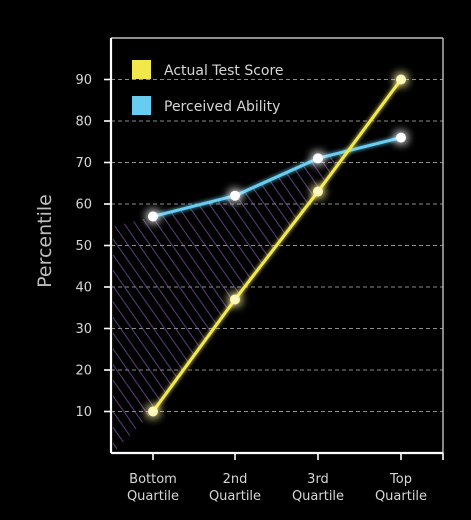 The image size is (471, 520). Describe the element at coordinates (222, 107) in the screenshot. I see `legend-label-perceived-ability: Perceived Ability` at that location.